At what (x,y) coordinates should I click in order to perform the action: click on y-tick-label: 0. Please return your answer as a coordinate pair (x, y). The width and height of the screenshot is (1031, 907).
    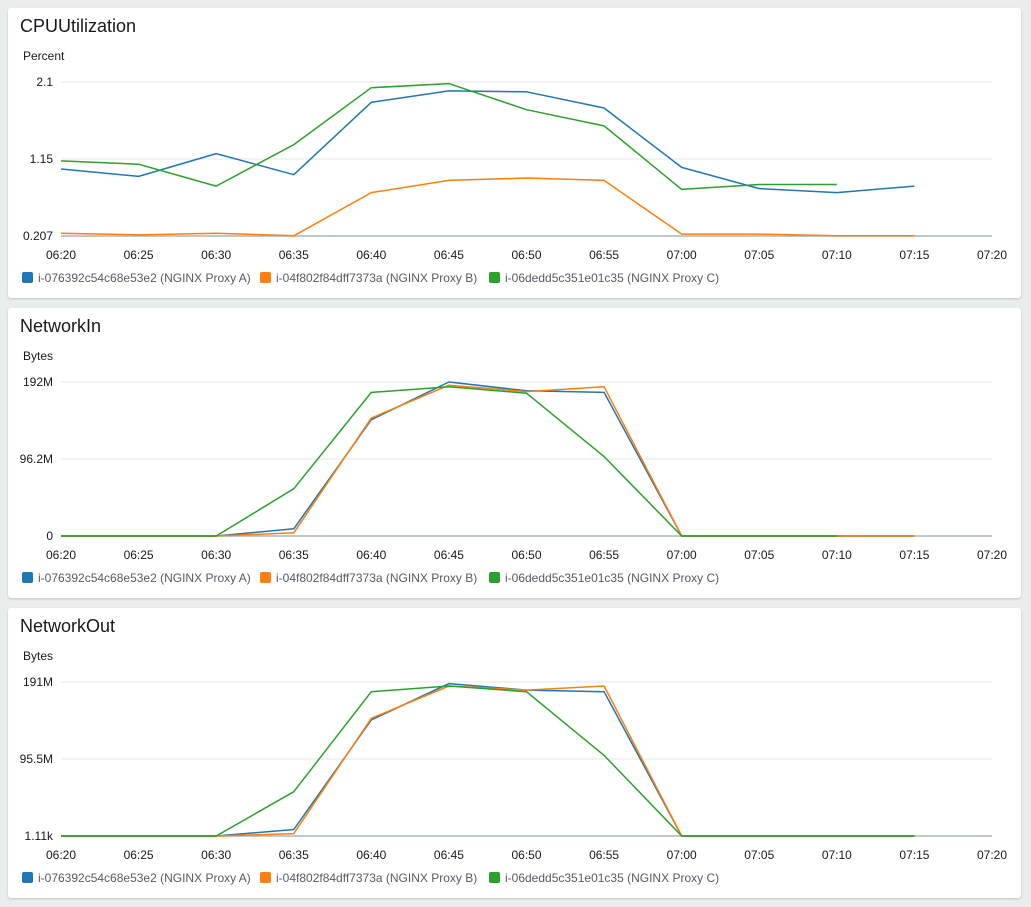
    Looking at the image, I should click on (49, 536).